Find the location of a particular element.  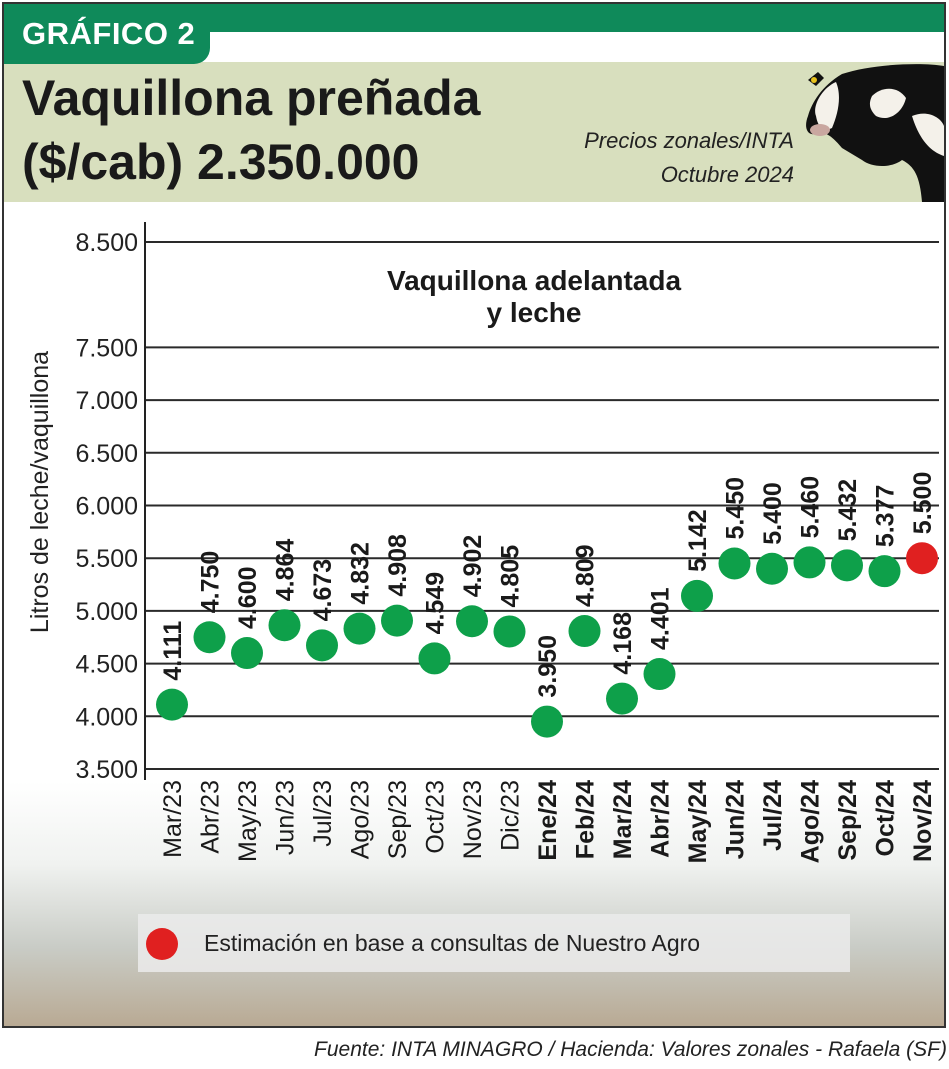

x-tick-label: Dic/23 is located at coordinates (511, 815).